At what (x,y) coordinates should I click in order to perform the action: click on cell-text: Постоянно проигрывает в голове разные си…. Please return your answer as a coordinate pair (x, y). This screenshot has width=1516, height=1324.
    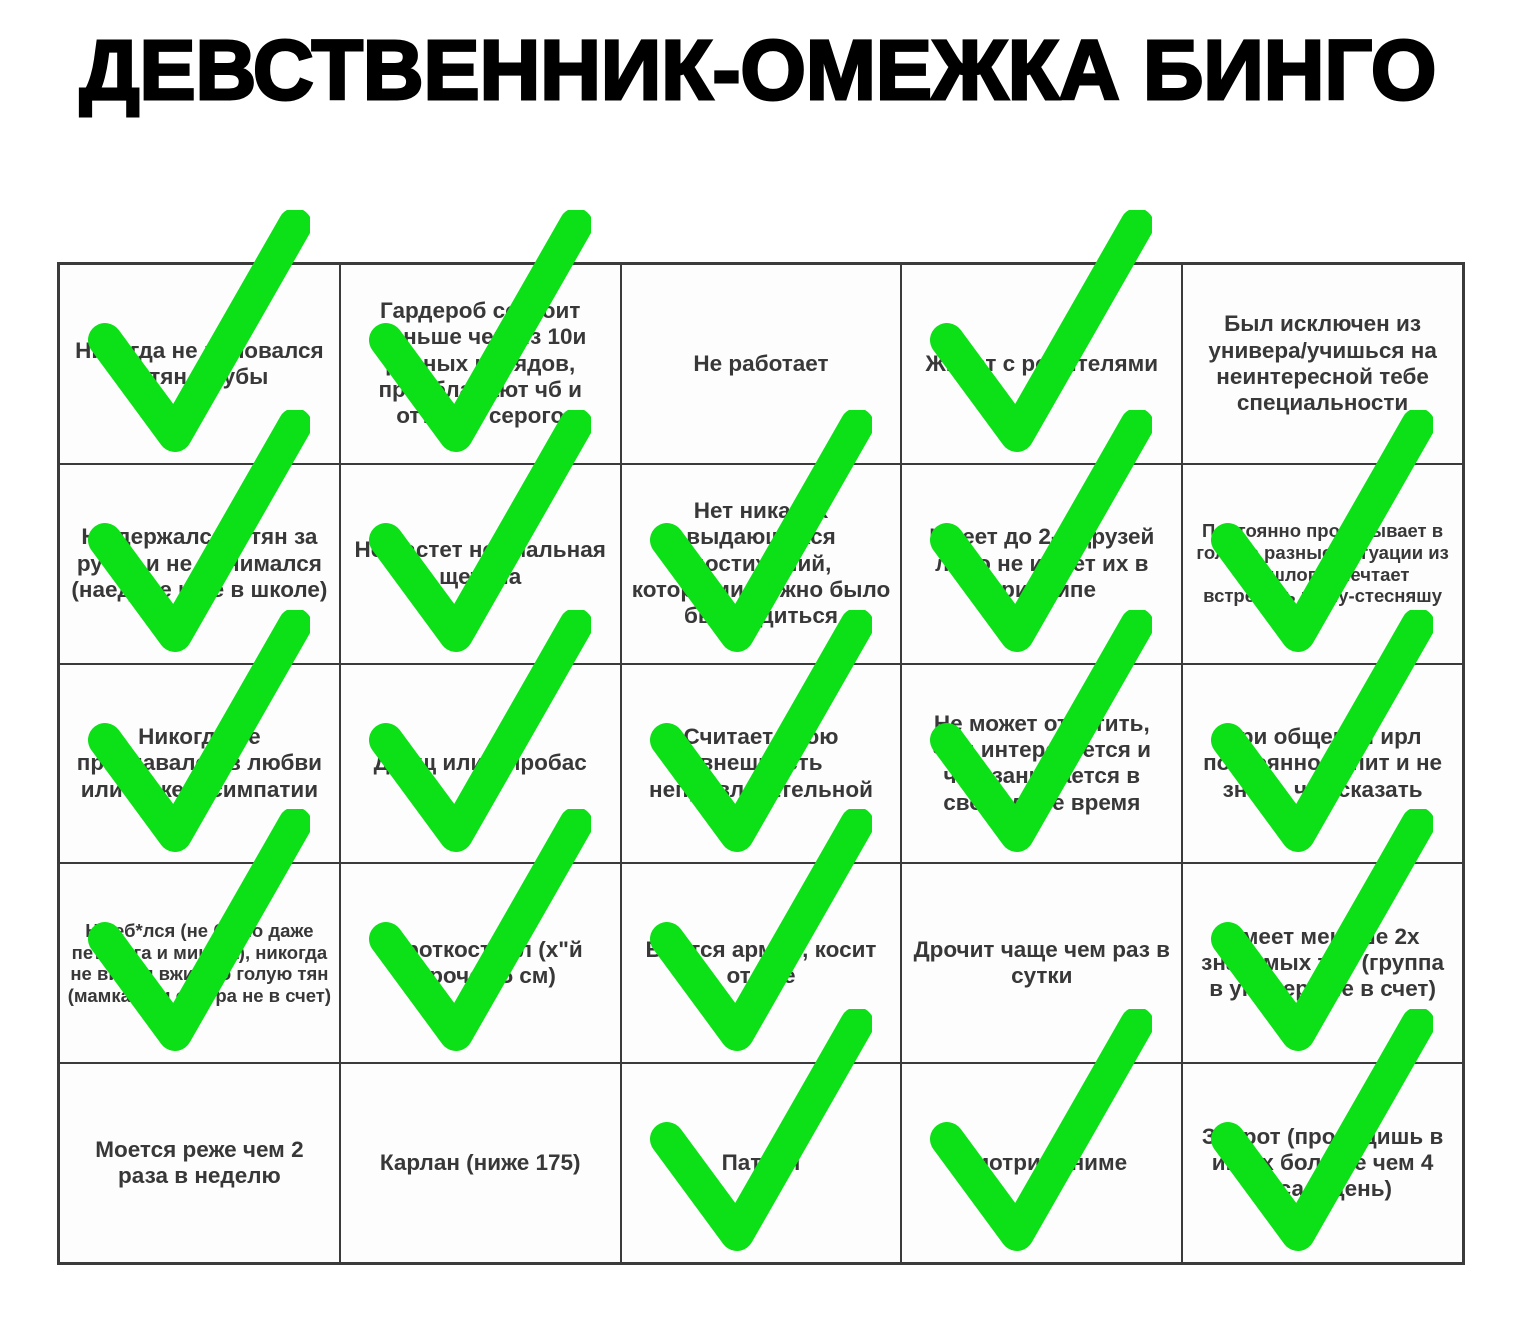
    Looking at the image, I should click on (1322, 563).